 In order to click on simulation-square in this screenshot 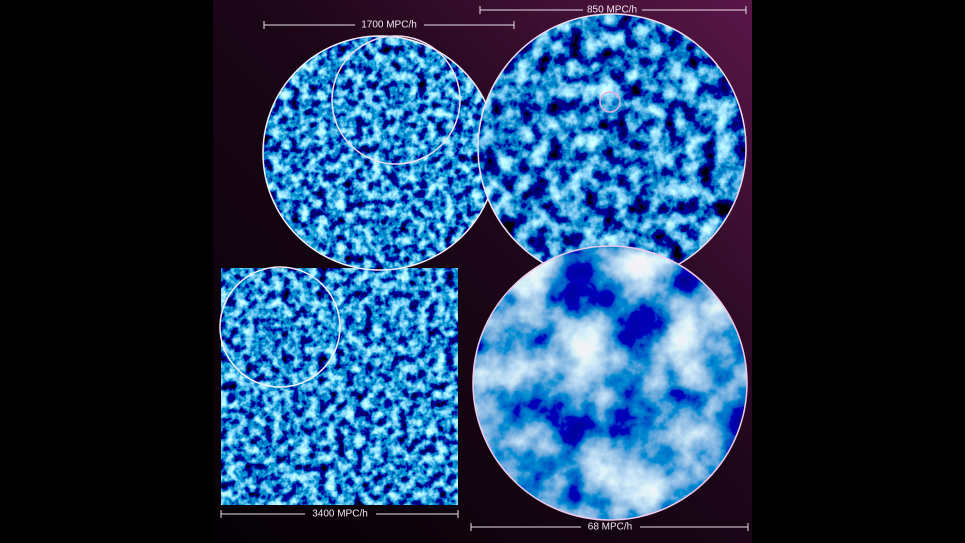, I will do `click(339, 386)`.